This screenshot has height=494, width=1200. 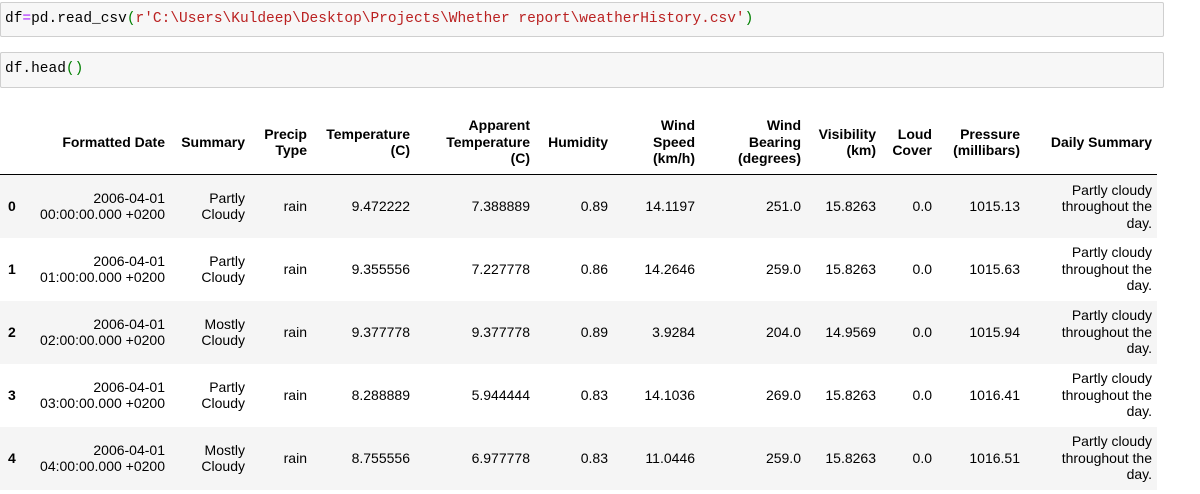 I want to click on column-header: Daily Summary, so click(x=1091, y=142).